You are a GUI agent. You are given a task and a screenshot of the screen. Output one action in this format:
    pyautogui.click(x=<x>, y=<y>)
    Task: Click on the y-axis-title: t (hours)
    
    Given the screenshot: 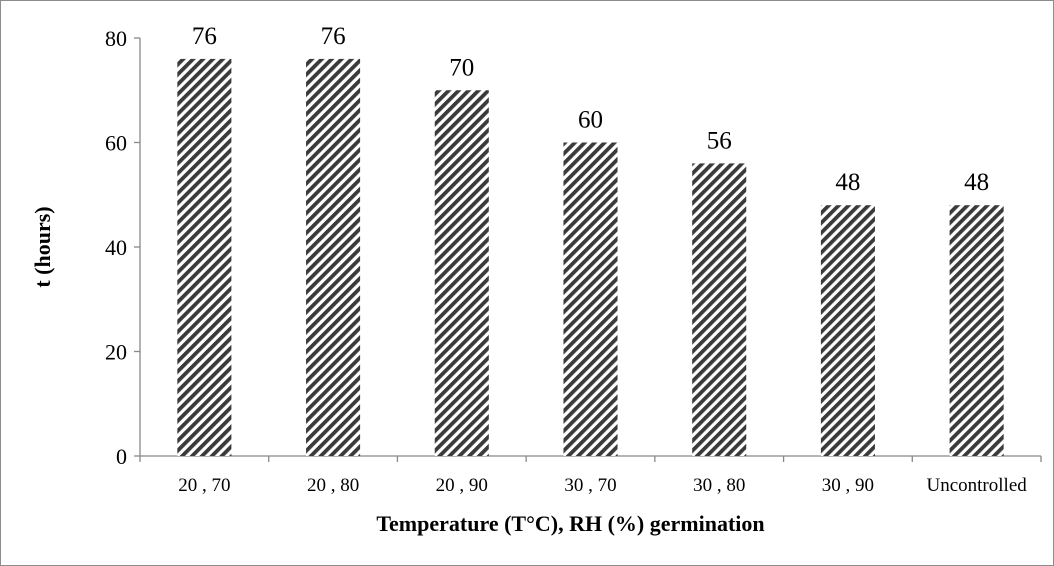 What is the action you would take?
    pyautogui.click(x=42, y=246)
    